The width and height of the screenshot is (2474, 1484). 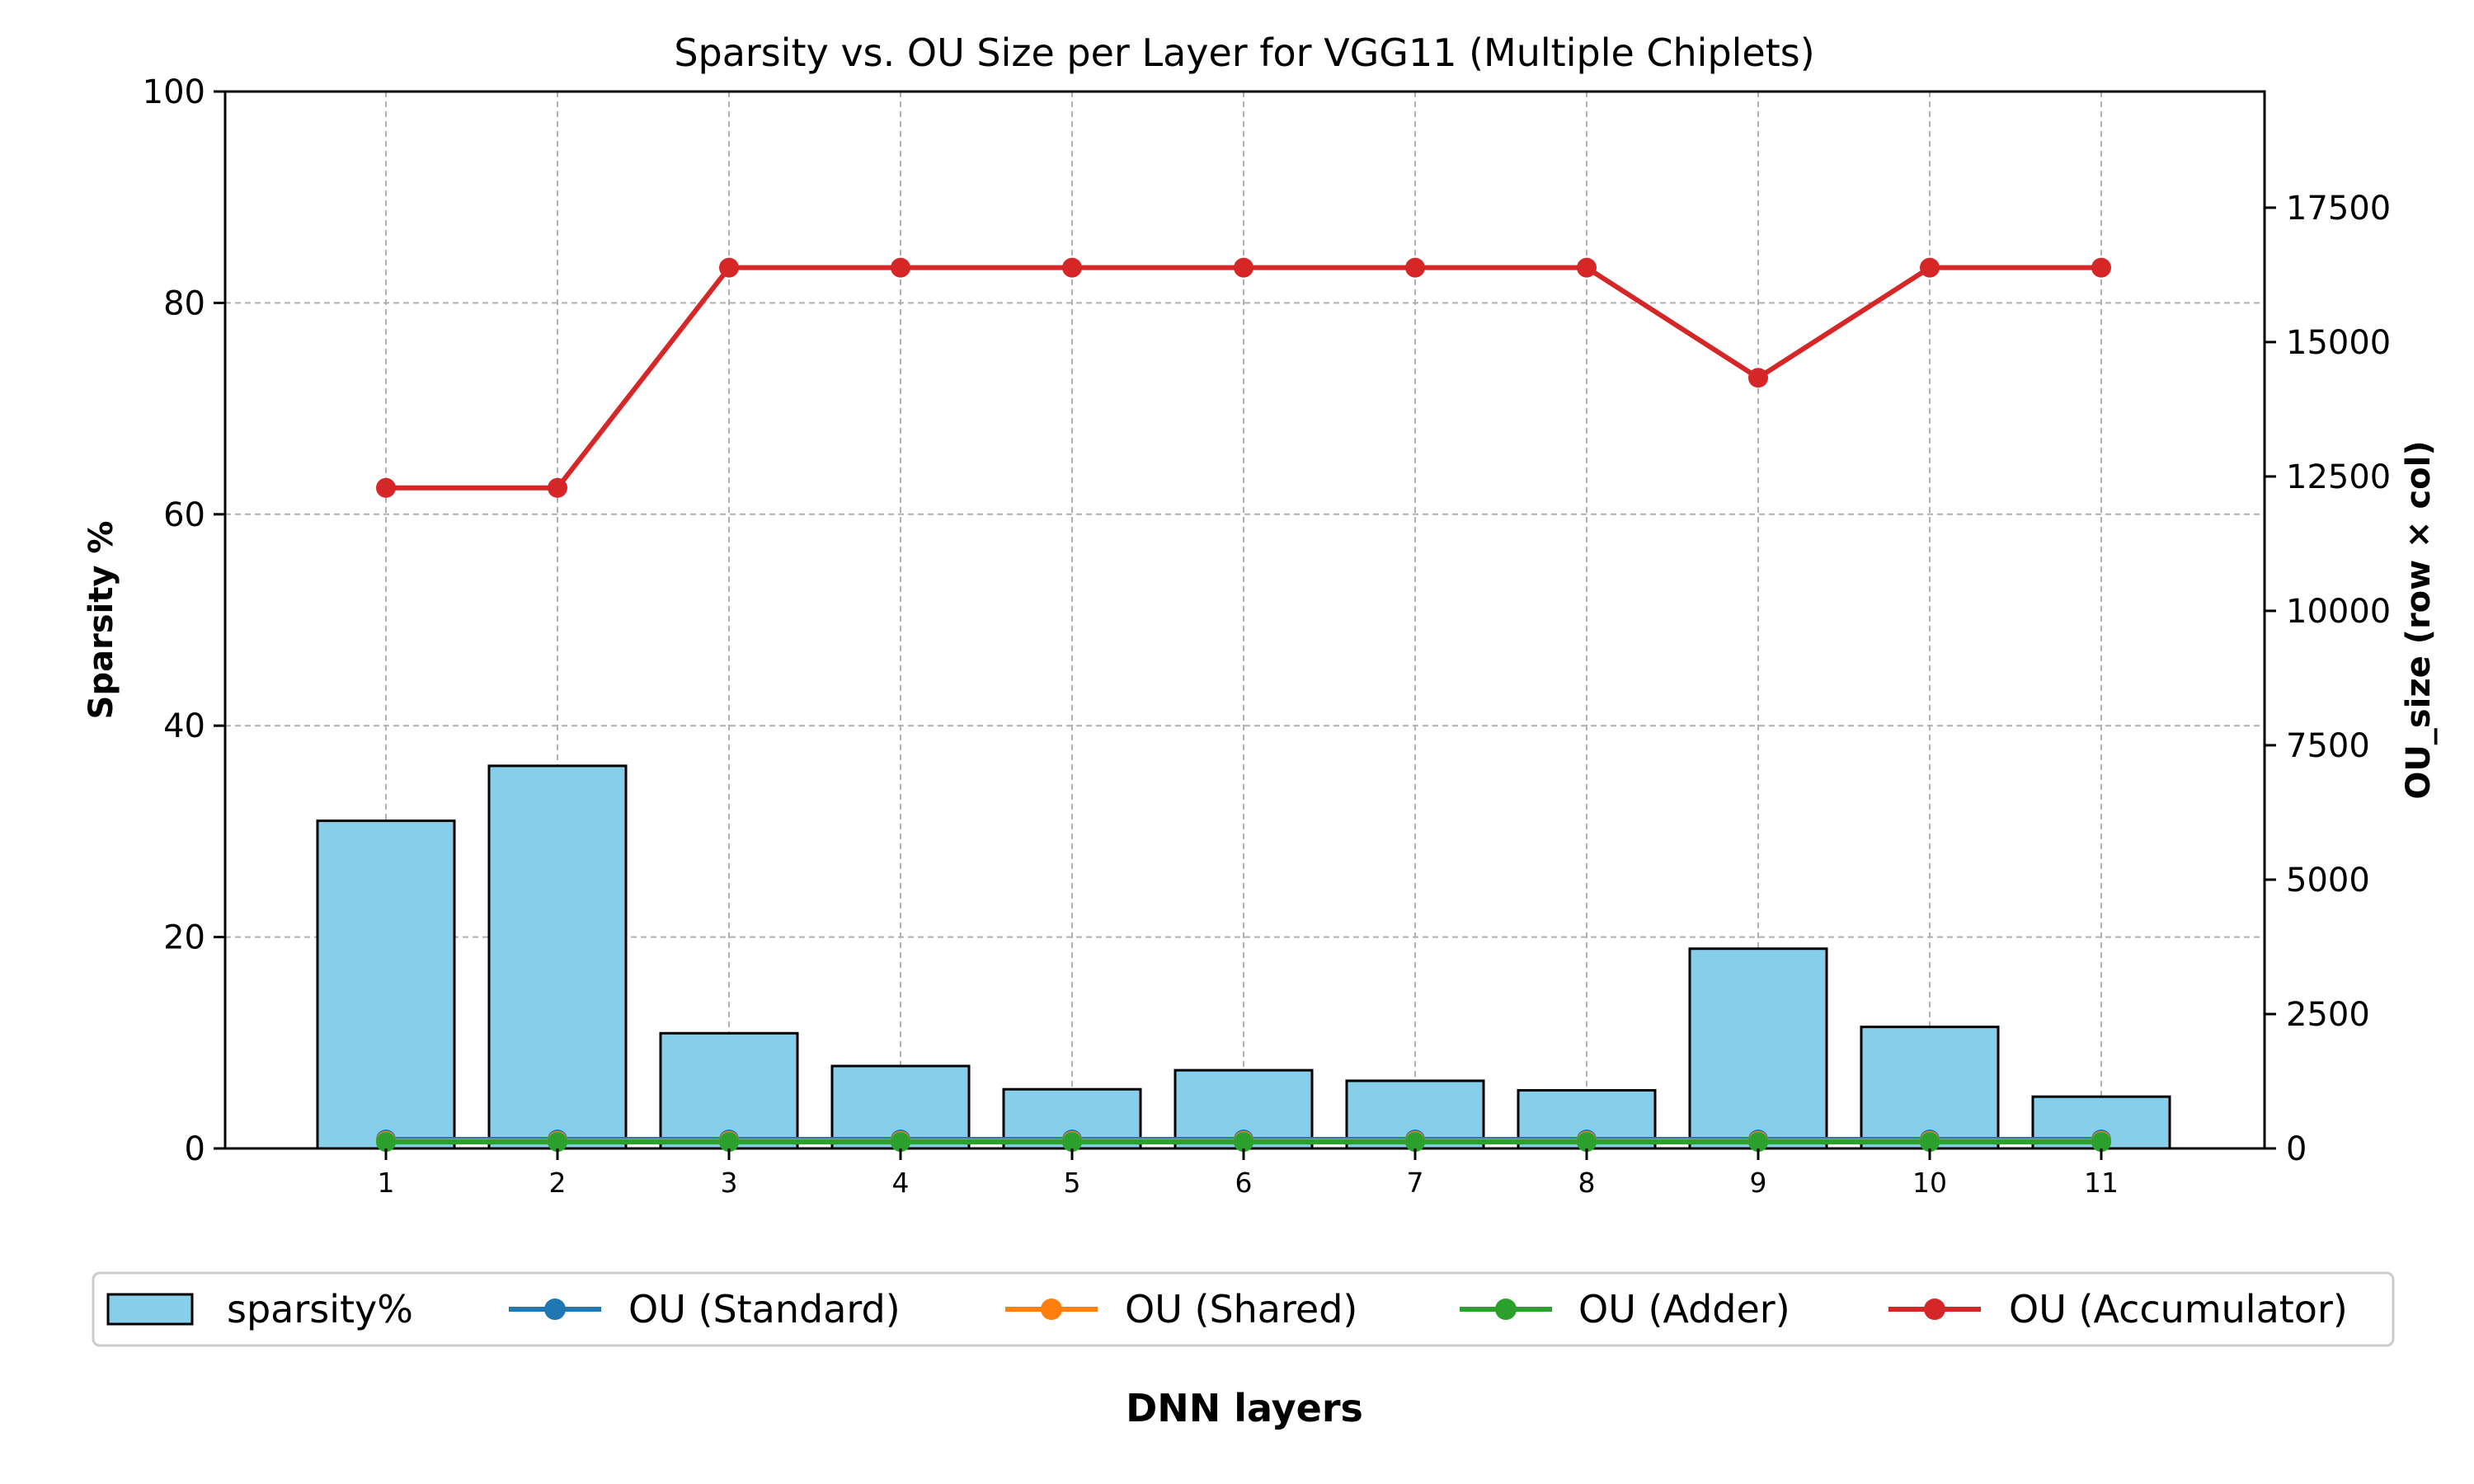 What do you see at coordinates (1244, 1183) in the screenshot?
I see `x-tick-label: 6` at bounding box center [1244, 1183].